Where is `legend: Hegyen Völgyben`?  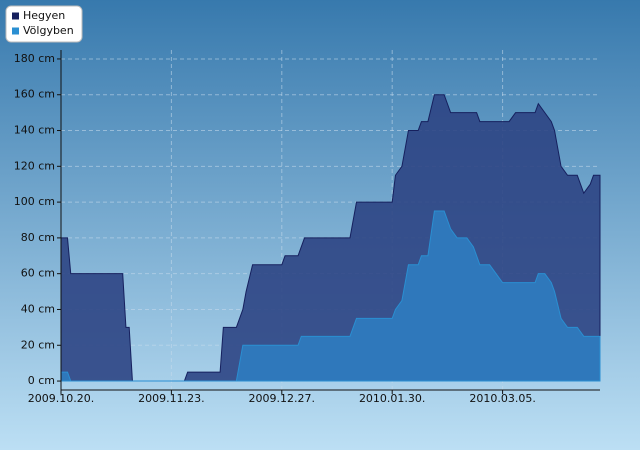 legend: Hegyen Völgyben is located at coordinates (44, 24).